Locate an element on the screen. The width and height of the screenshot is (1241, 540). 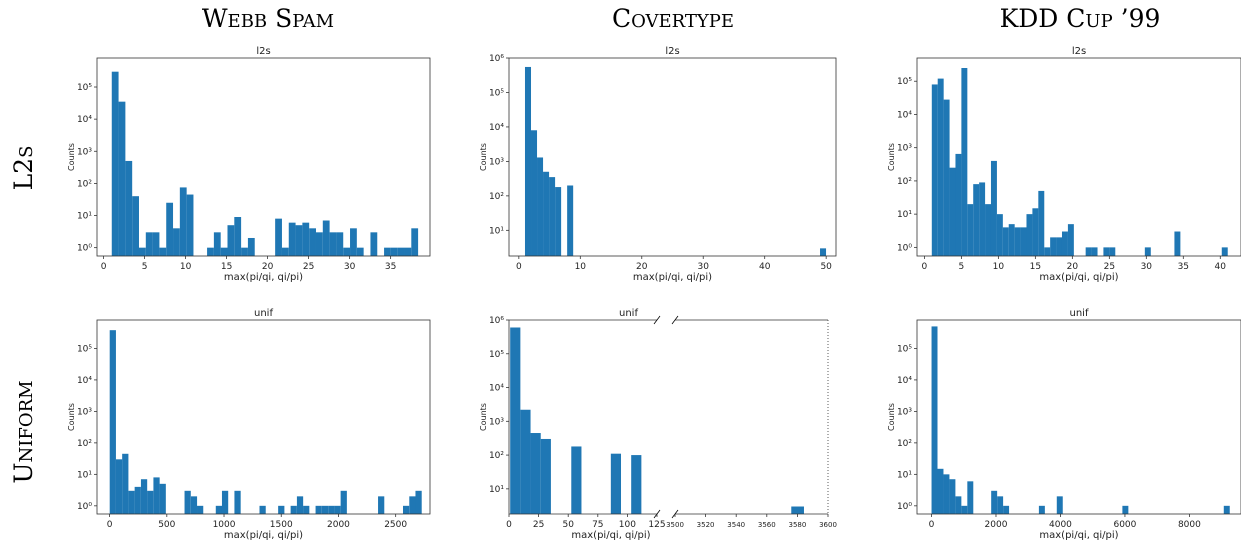
x-tick-label: 1000 is located at coordinates (224, 525).